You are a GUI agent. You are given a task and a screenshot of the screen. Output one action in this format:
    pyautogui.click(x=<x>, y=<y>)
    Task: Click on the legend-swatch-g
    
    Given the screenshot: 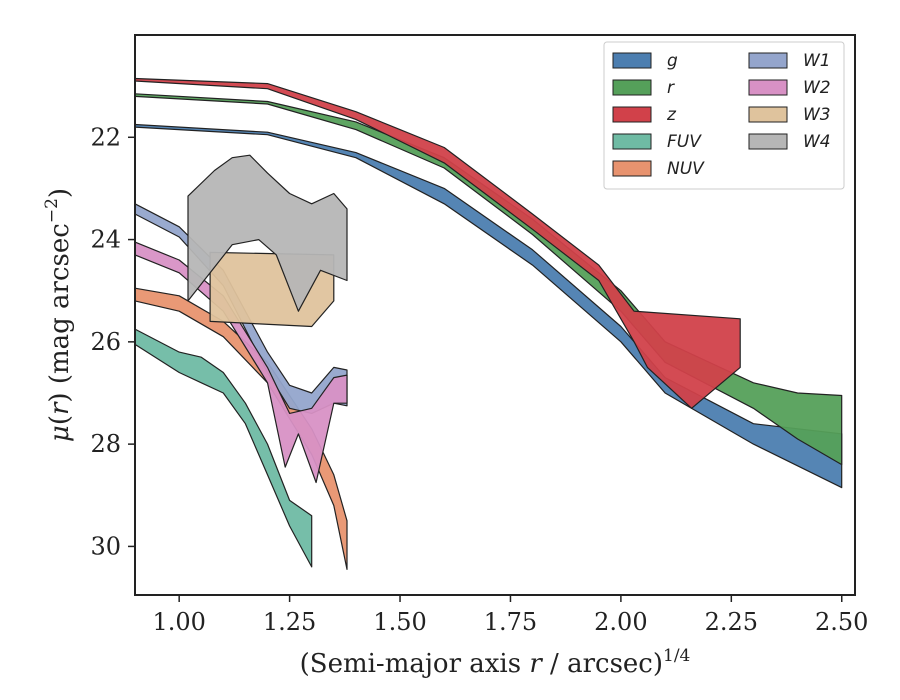 What is the action you would take?
    pyautogui.click(x=632, y=60)
    